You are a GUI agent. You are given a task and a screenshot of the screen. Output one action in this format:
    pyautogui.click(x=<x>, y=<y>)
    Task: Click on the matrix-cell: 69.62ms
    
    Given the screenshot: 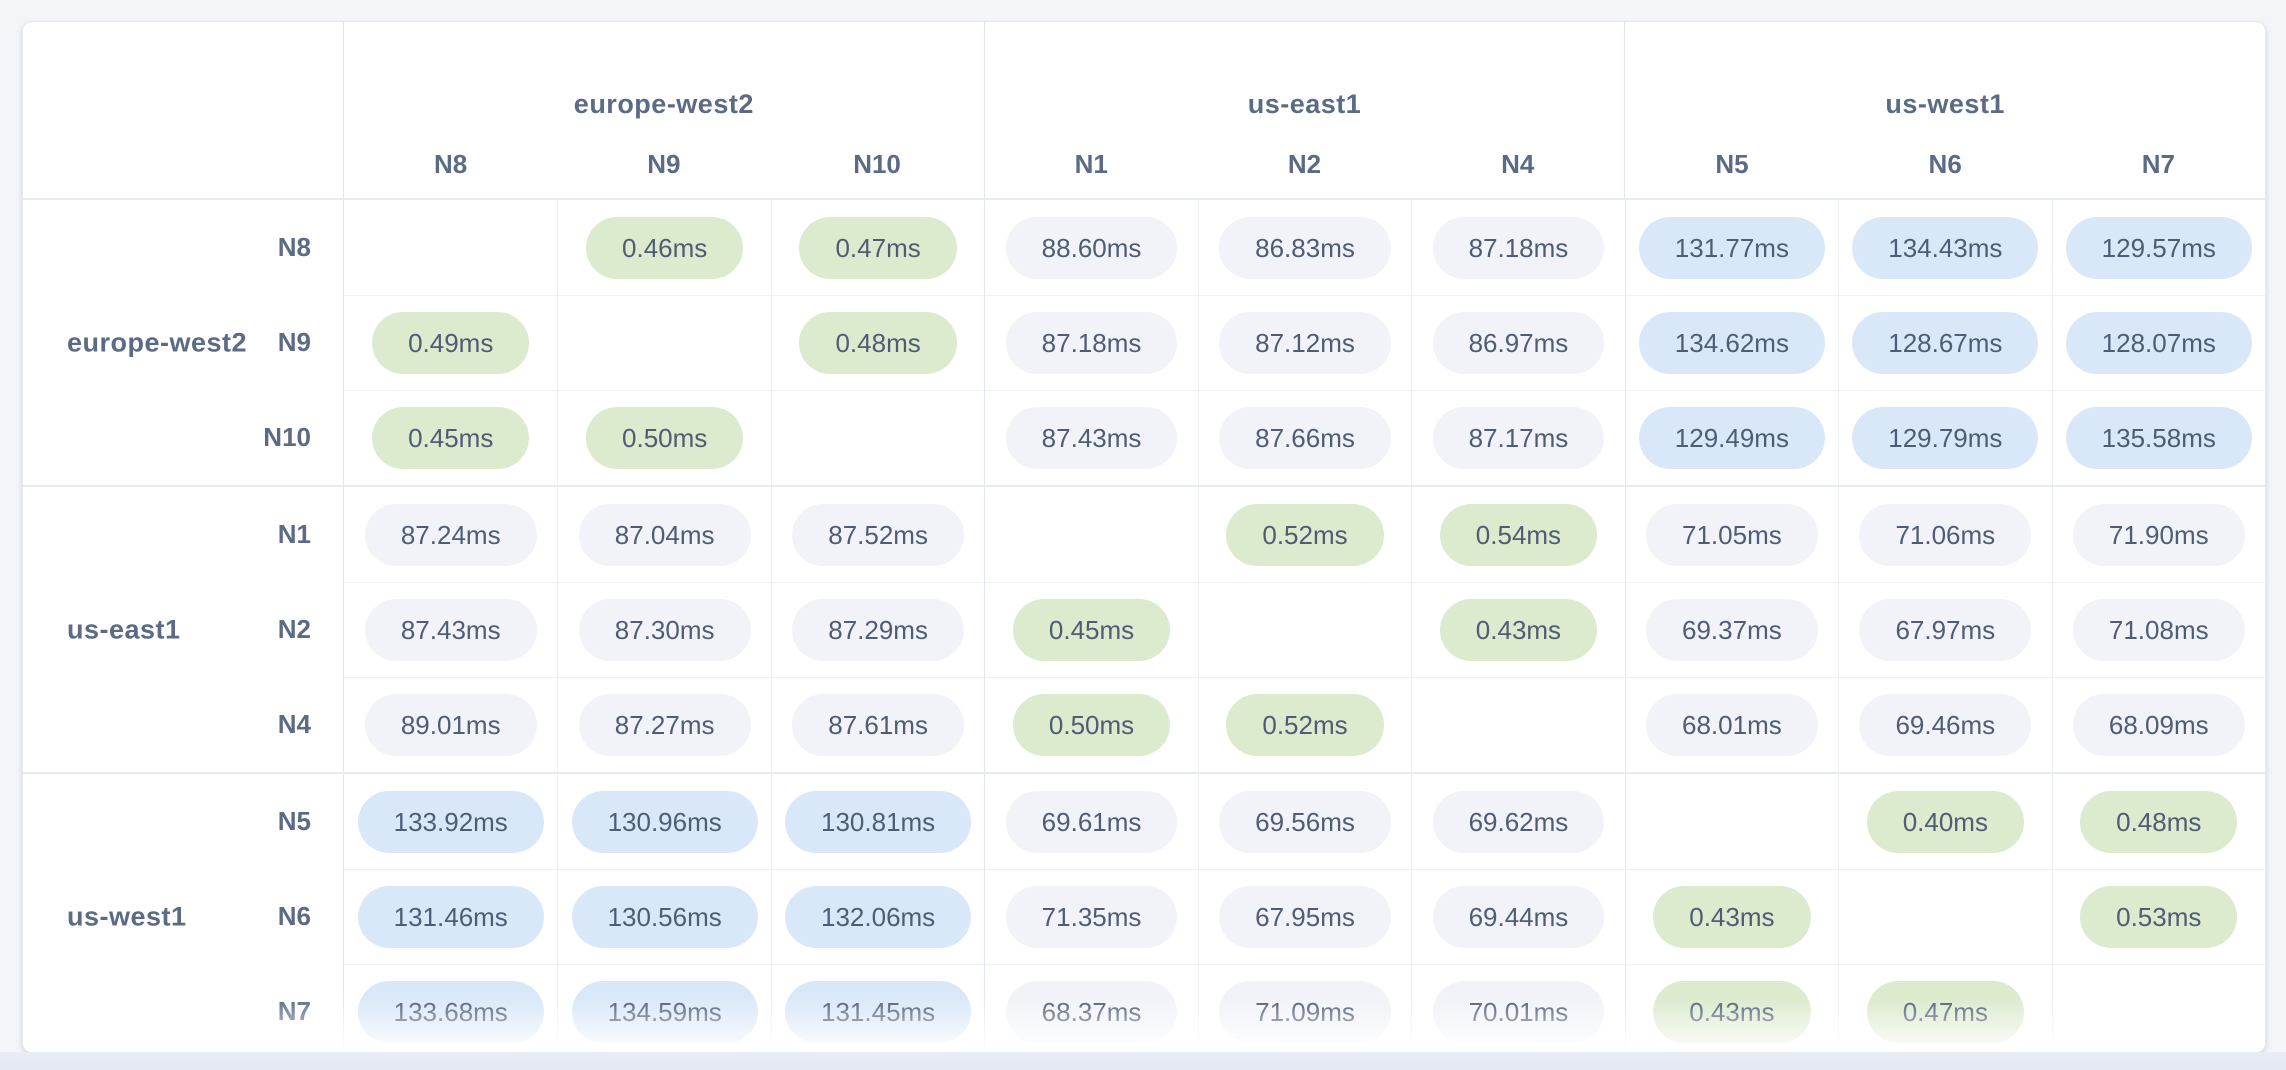 What is the action you would take?
    pyautogui.click(x=1517, y=821)
    